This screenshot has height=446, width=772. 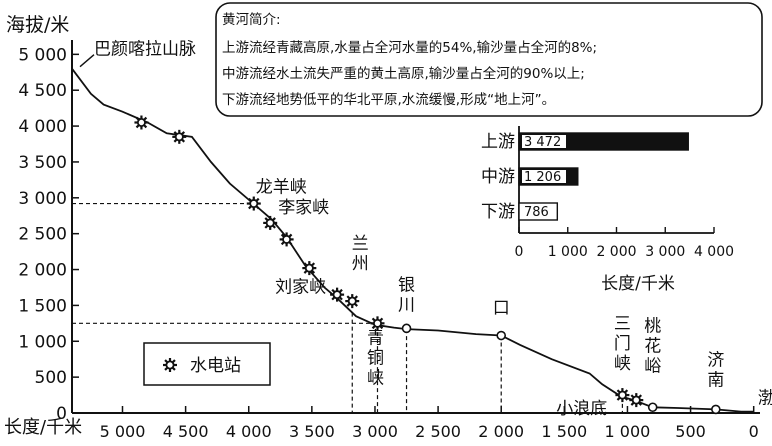 I want to click on y-tick-label: 5 000, so click(x=42, y=55).